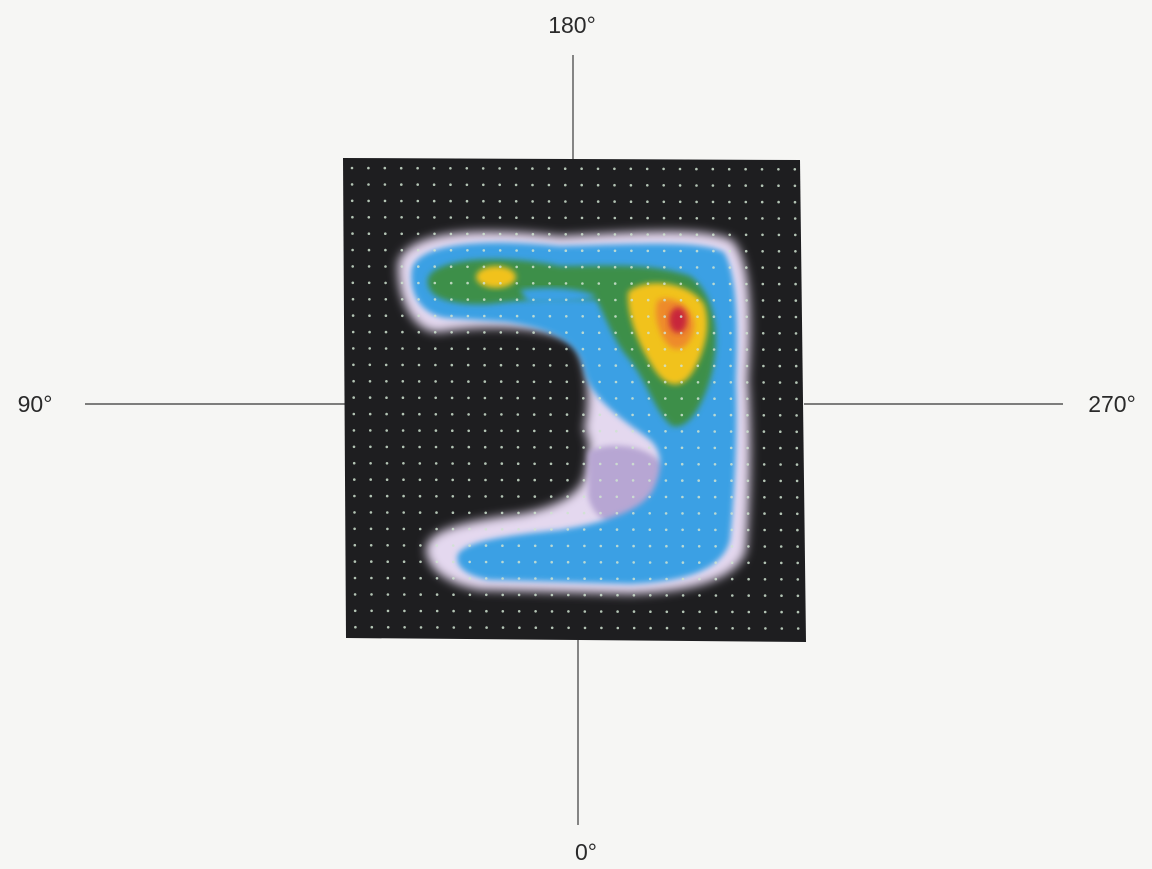 The width and height of the screenshot is (1152, 869). What do you see at coordinates (678, 320) in the screenshot?
I see `heatmap-peak` at bounding box center [678, 320].